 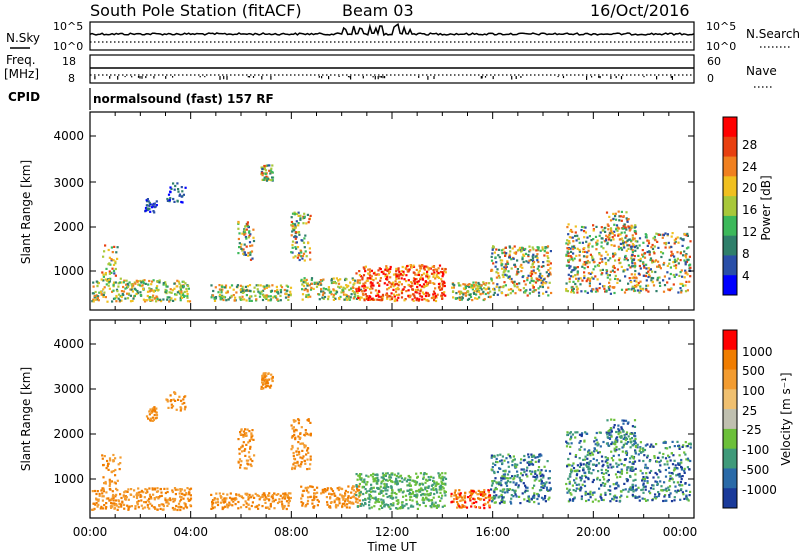 I want to click on colorbar-swatch, so click(x=730, y=419).